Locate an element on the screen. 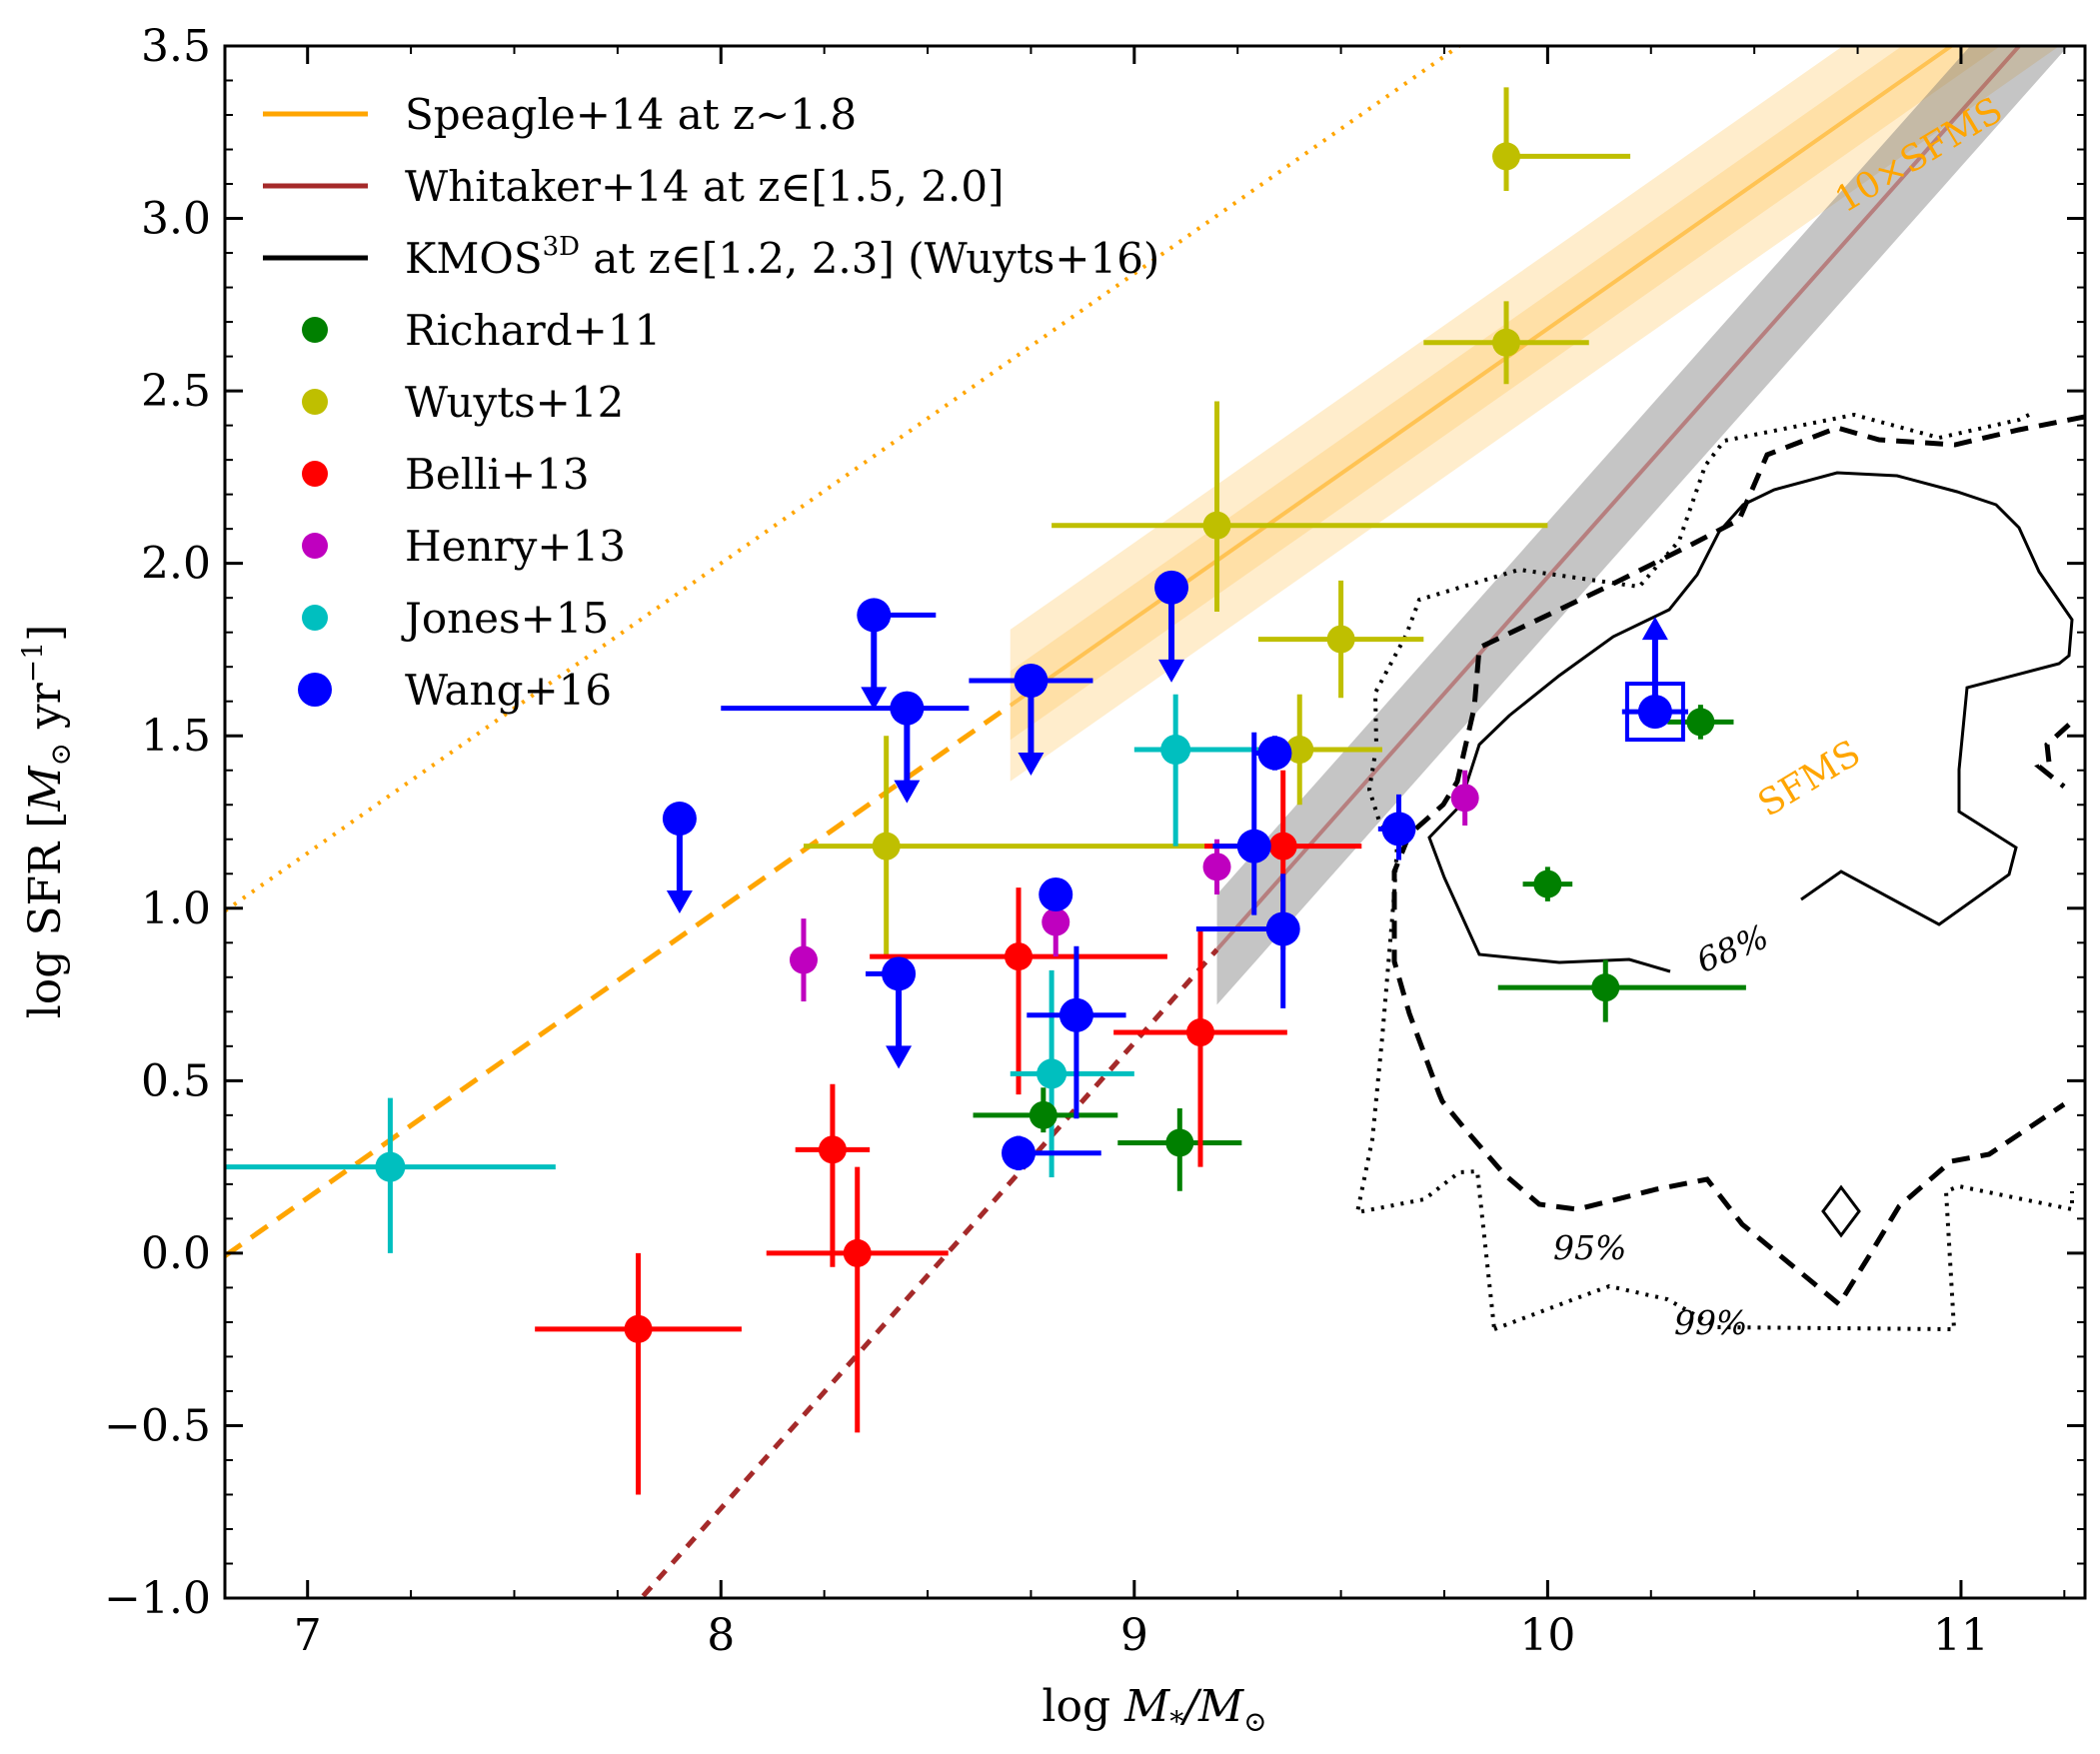 This screenshot has height=1754, width=2100. y-tick-label: 3.0 is located at coordinates (176, 219).